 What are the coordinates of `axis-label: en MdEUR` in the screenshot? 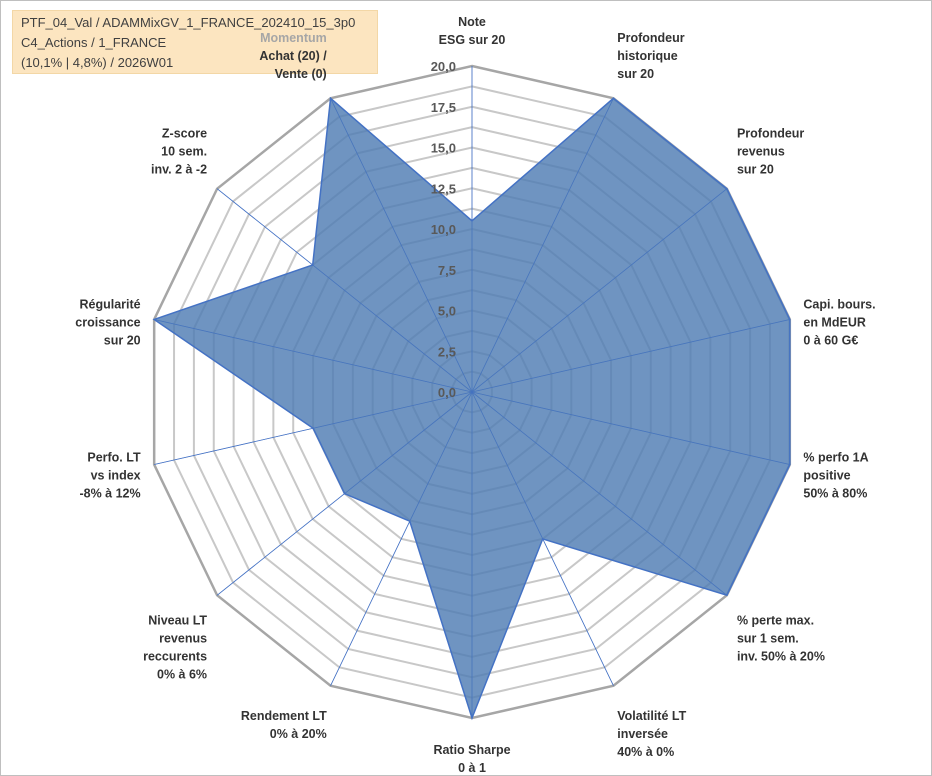 It's located at (834, 322).